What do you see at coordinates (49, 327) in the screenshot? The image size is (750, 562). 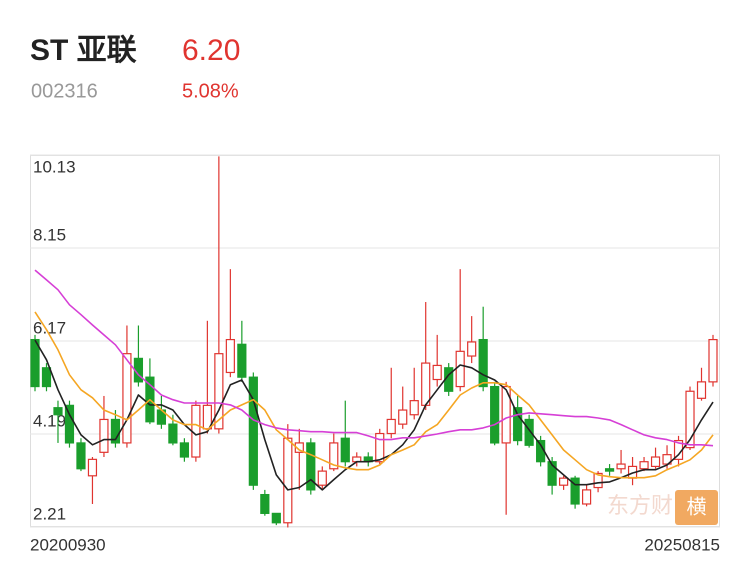 I see `y-tick-label: 6.17` at bounding box center [49, 327].